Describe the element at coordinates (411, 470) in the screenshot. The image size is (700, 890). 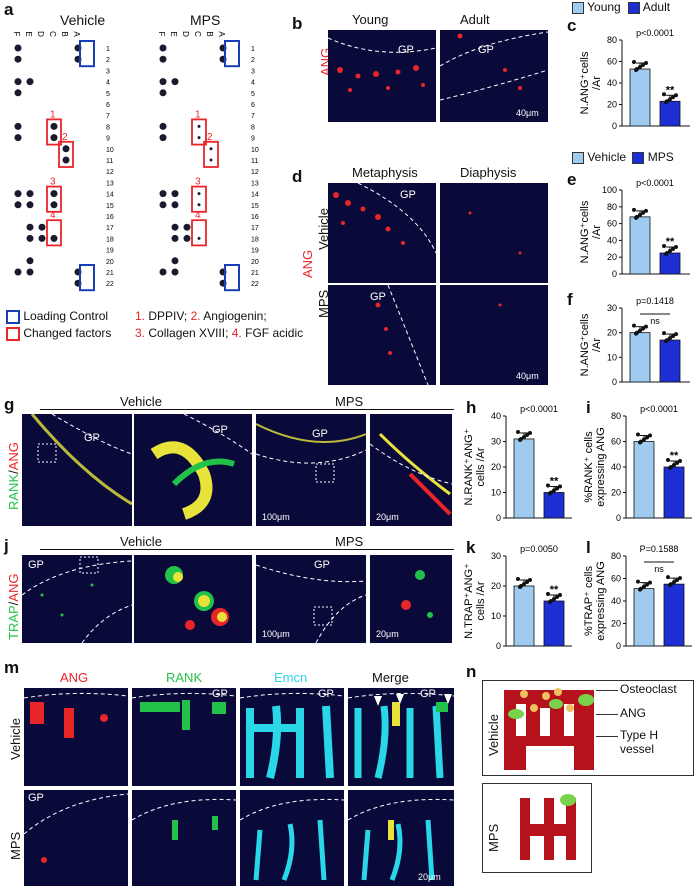
I see `panel-g-mps-zoom-image: 20μm` at that location.